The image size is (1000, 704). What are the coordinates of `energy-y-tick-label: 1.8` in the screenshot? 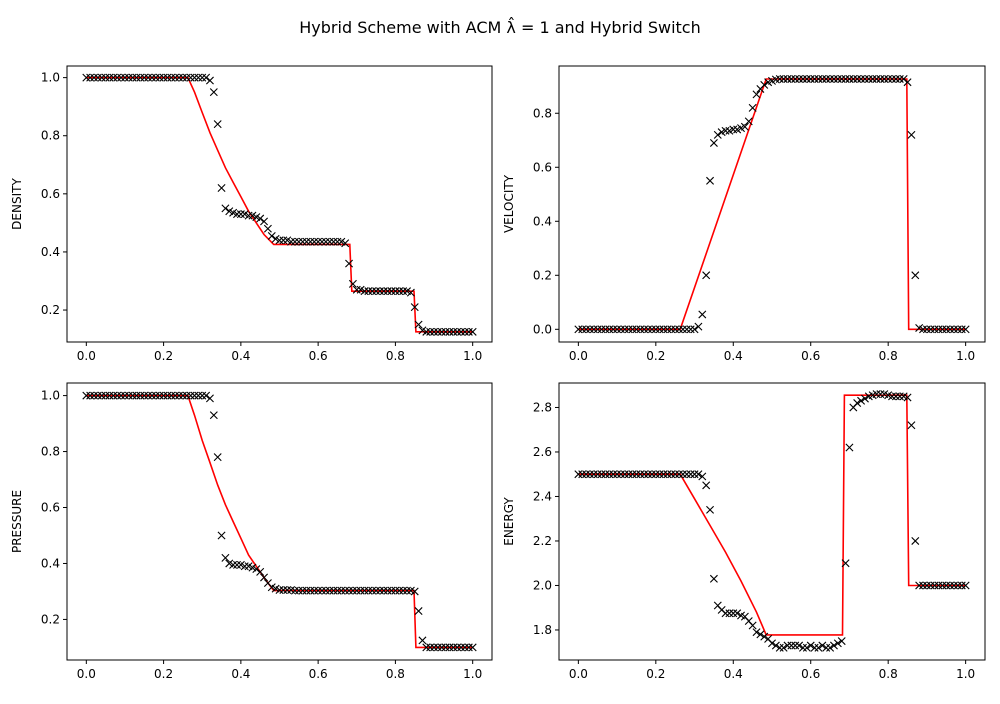 It's located at (542, 630).